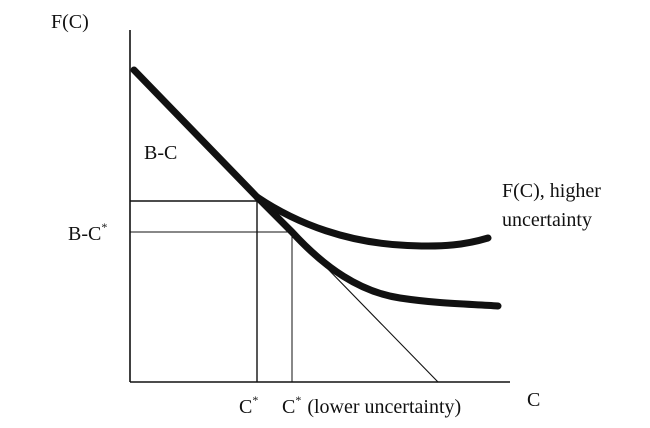  Describe the element at coordinates (160, 153) in the screenshot. I see `b-minus-c-label: B-C` at that location.